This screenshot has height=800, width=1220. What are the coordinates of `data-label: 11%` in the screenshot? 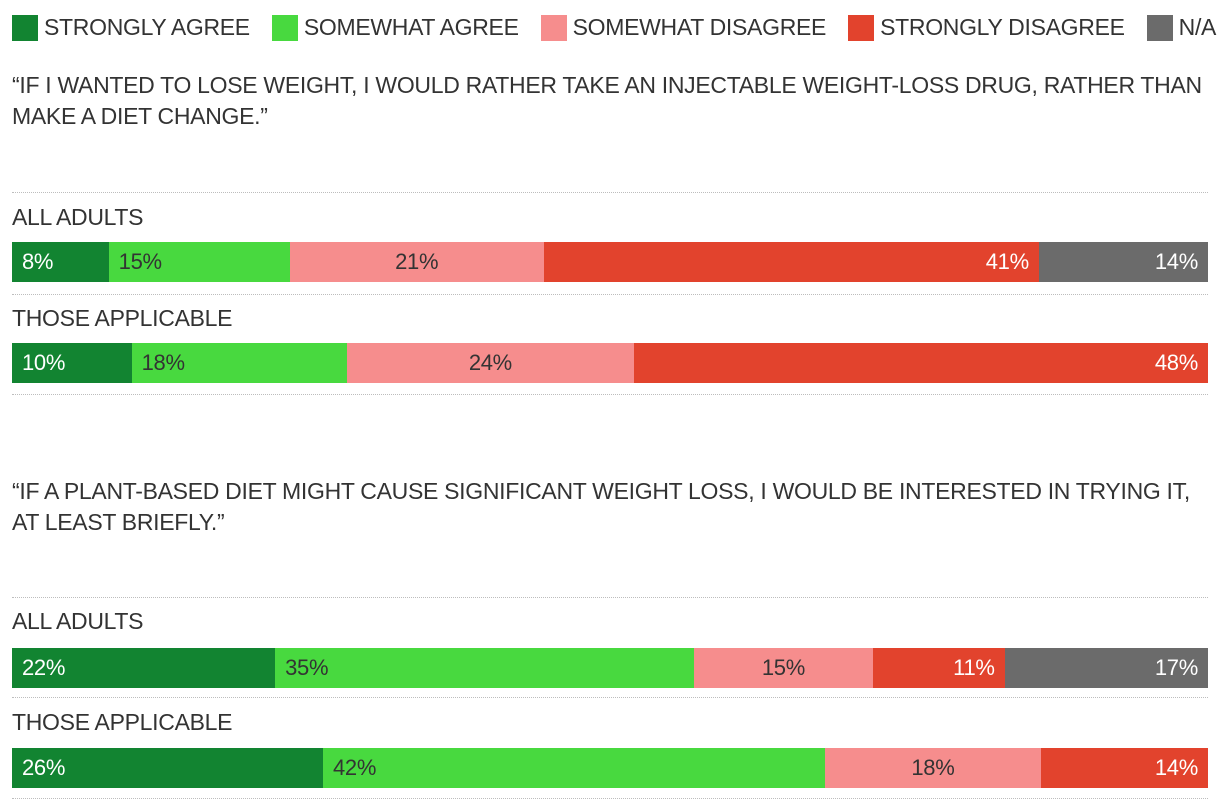 It's located at (974, 667).